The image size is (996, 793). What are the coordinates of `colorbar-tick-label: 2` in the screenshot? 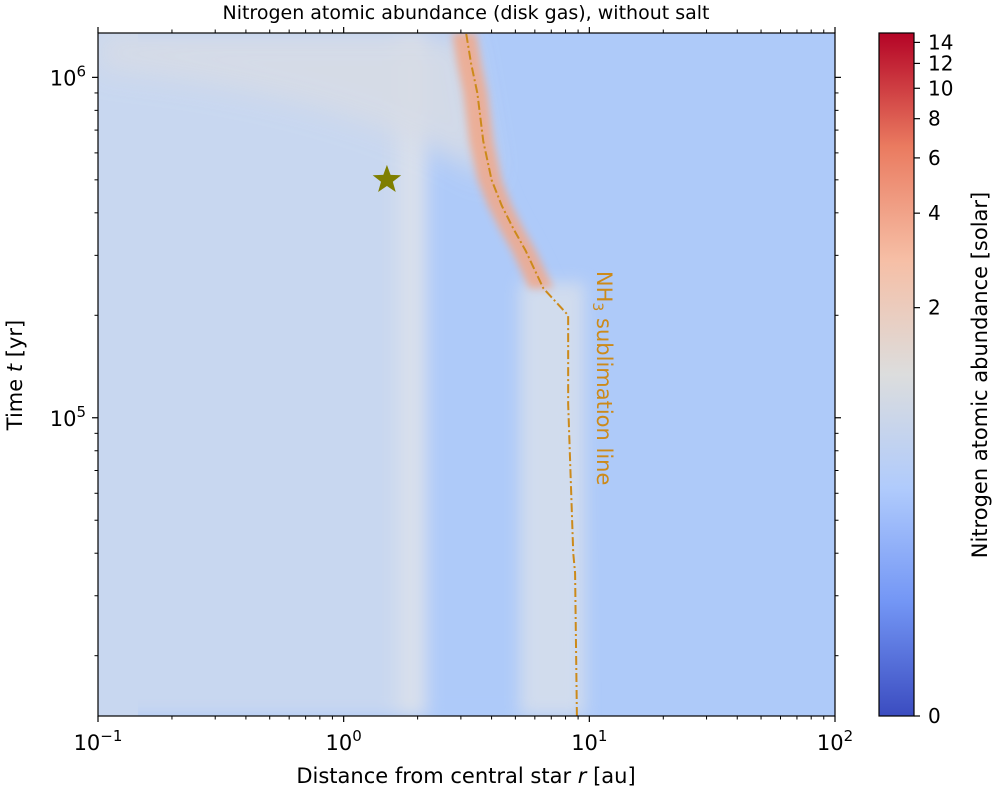 It's located at (934, 308).